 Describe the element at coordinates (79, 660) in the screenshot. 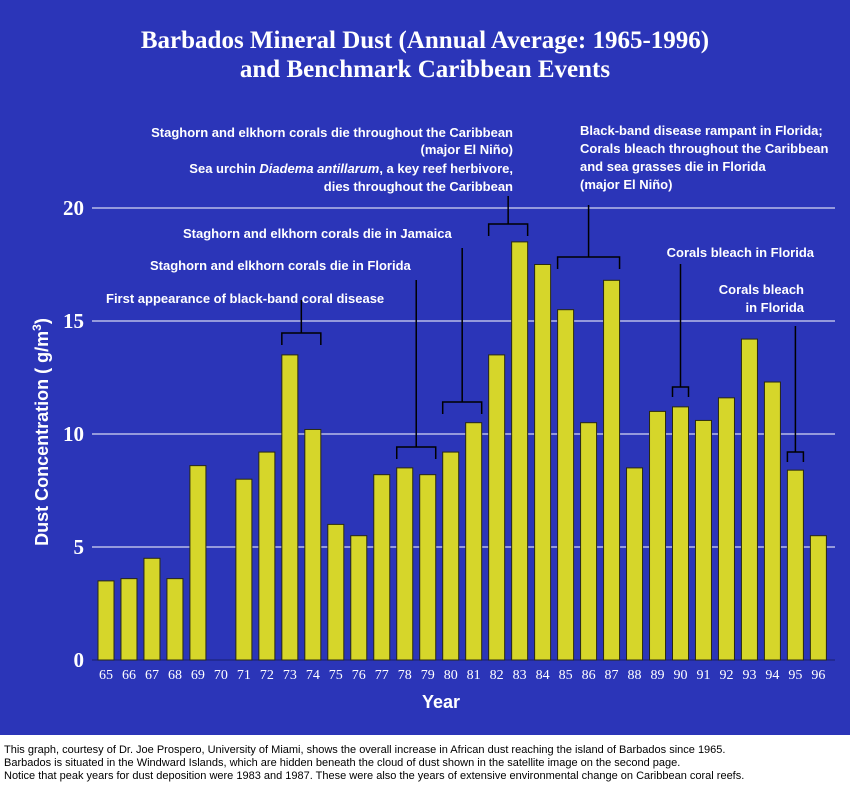

I see `y-tick-label: 0` at that location.